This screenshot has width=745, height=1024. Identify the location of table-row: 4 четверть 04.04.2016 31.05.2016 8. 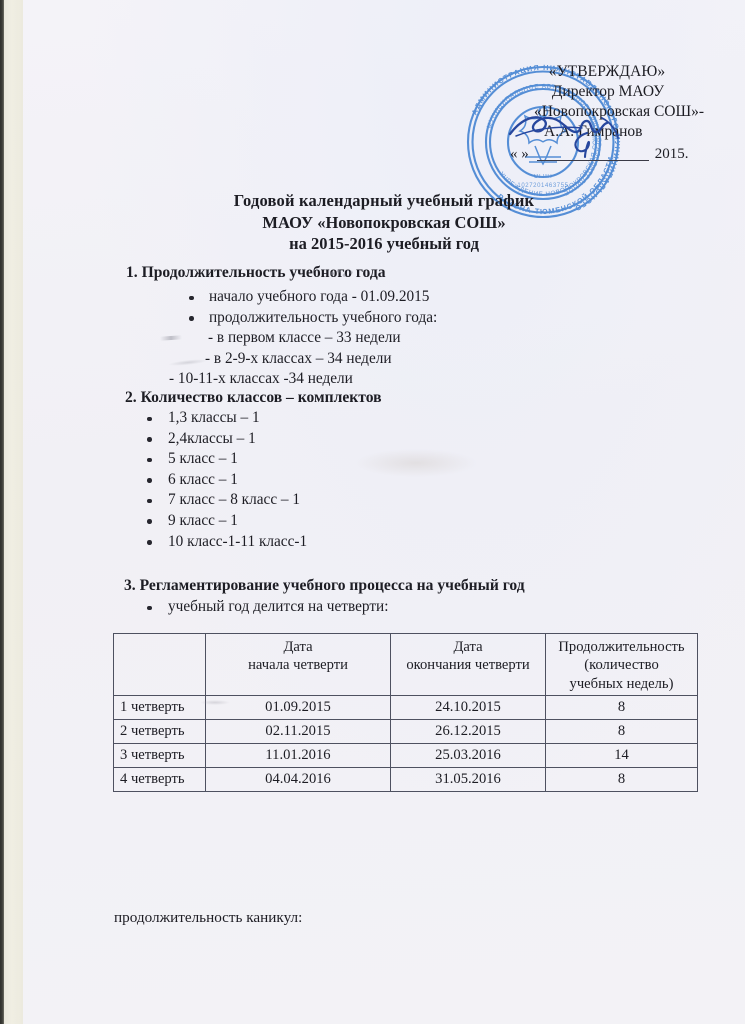
(405, 779).